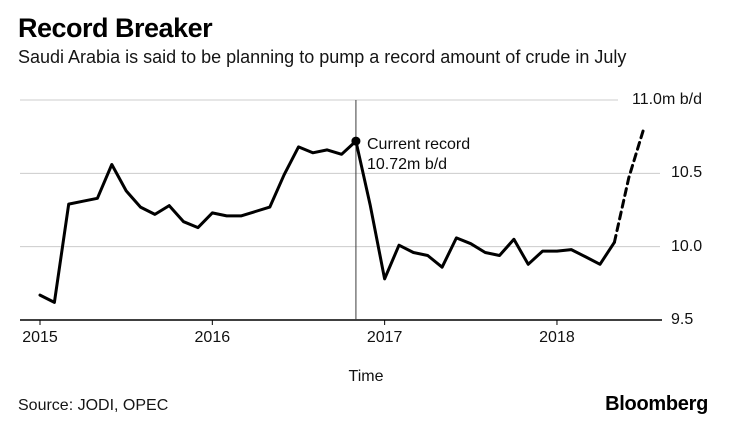 The width and height of the screenshot is (729, 424). What do you see at coordinates (407, 164) in the screenshot?
I see `record-annotation-line2: 10.72m b/d` at bounding box center [407, 164].